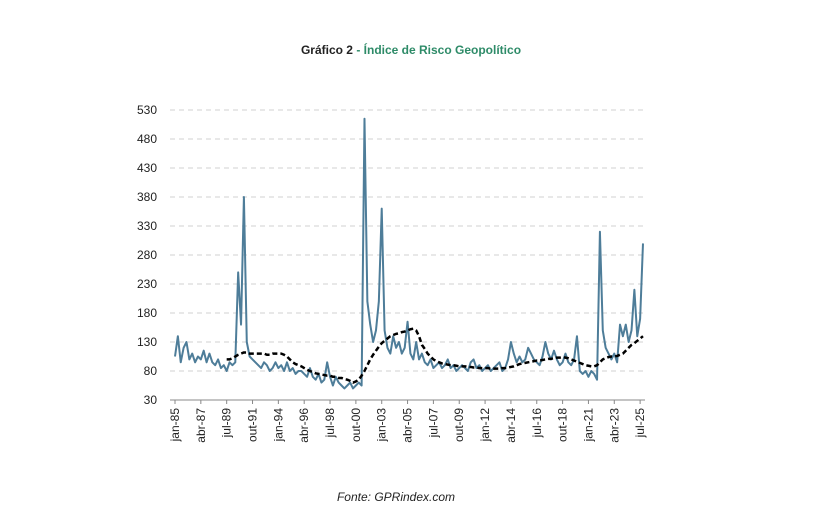 The height and width of the screenshot is (525, 823). What do you see at coordinates (147, 197) in the screenshot?
I see `y-tick-label: 380` at bounding box center [147, 197].